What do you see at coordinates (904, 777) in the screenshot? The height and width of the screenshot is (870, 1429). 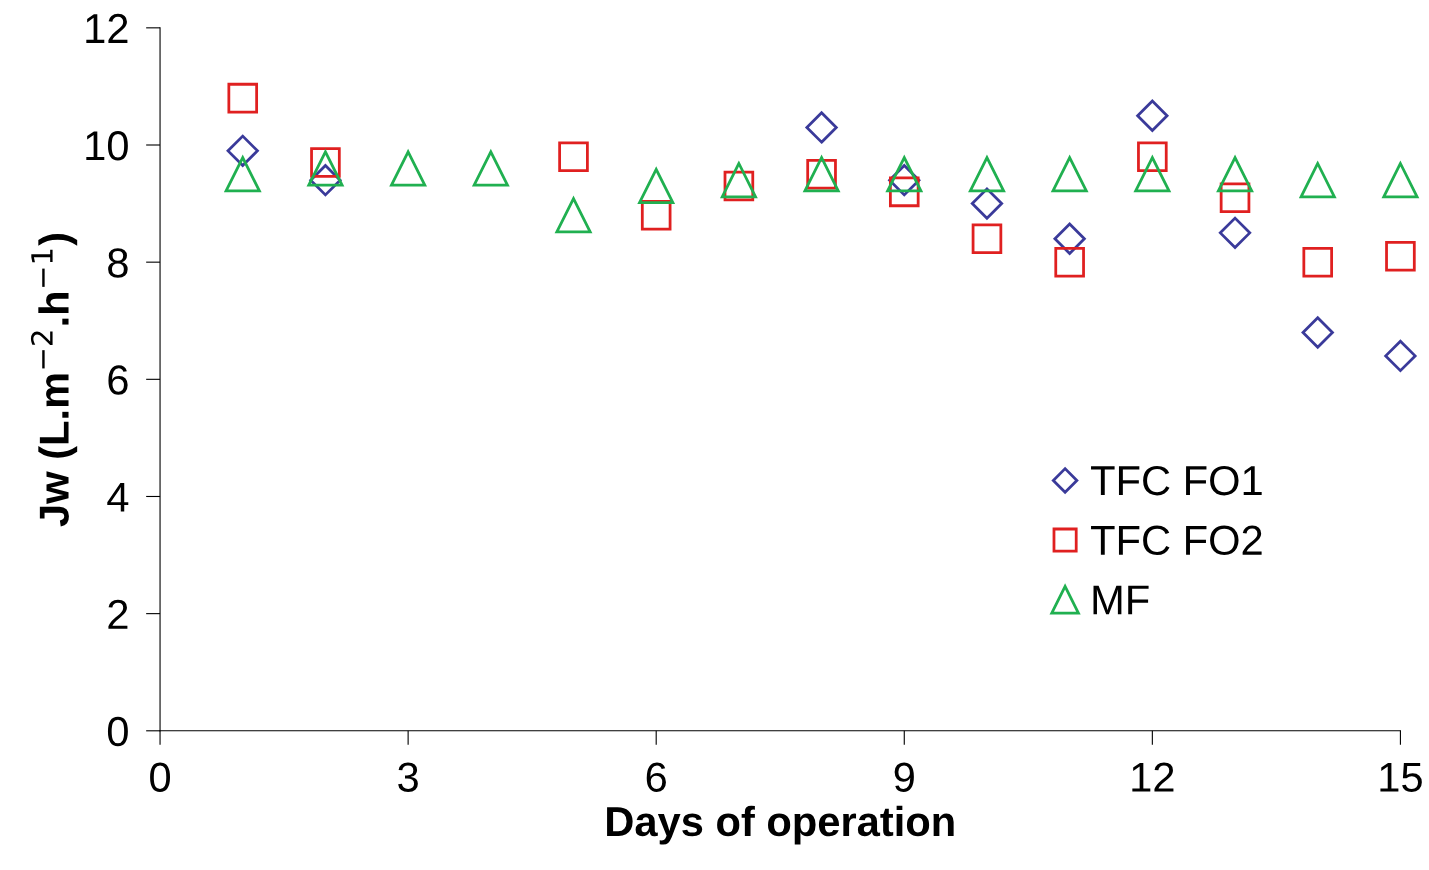 I see `x-tick-label: 9` at bounding box center [904, 777].